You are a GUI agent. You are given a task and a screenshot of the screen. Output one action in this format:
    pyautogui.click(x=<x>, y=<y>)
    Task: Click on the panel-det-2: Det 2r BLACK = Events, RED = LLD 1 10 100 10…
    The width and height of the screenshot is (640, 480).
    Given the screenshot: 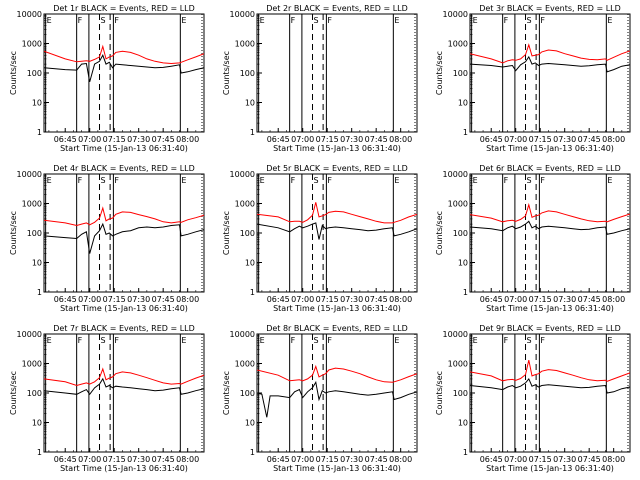 What is the action you would take?
    pyautogui.click(x=320, y=78)
    